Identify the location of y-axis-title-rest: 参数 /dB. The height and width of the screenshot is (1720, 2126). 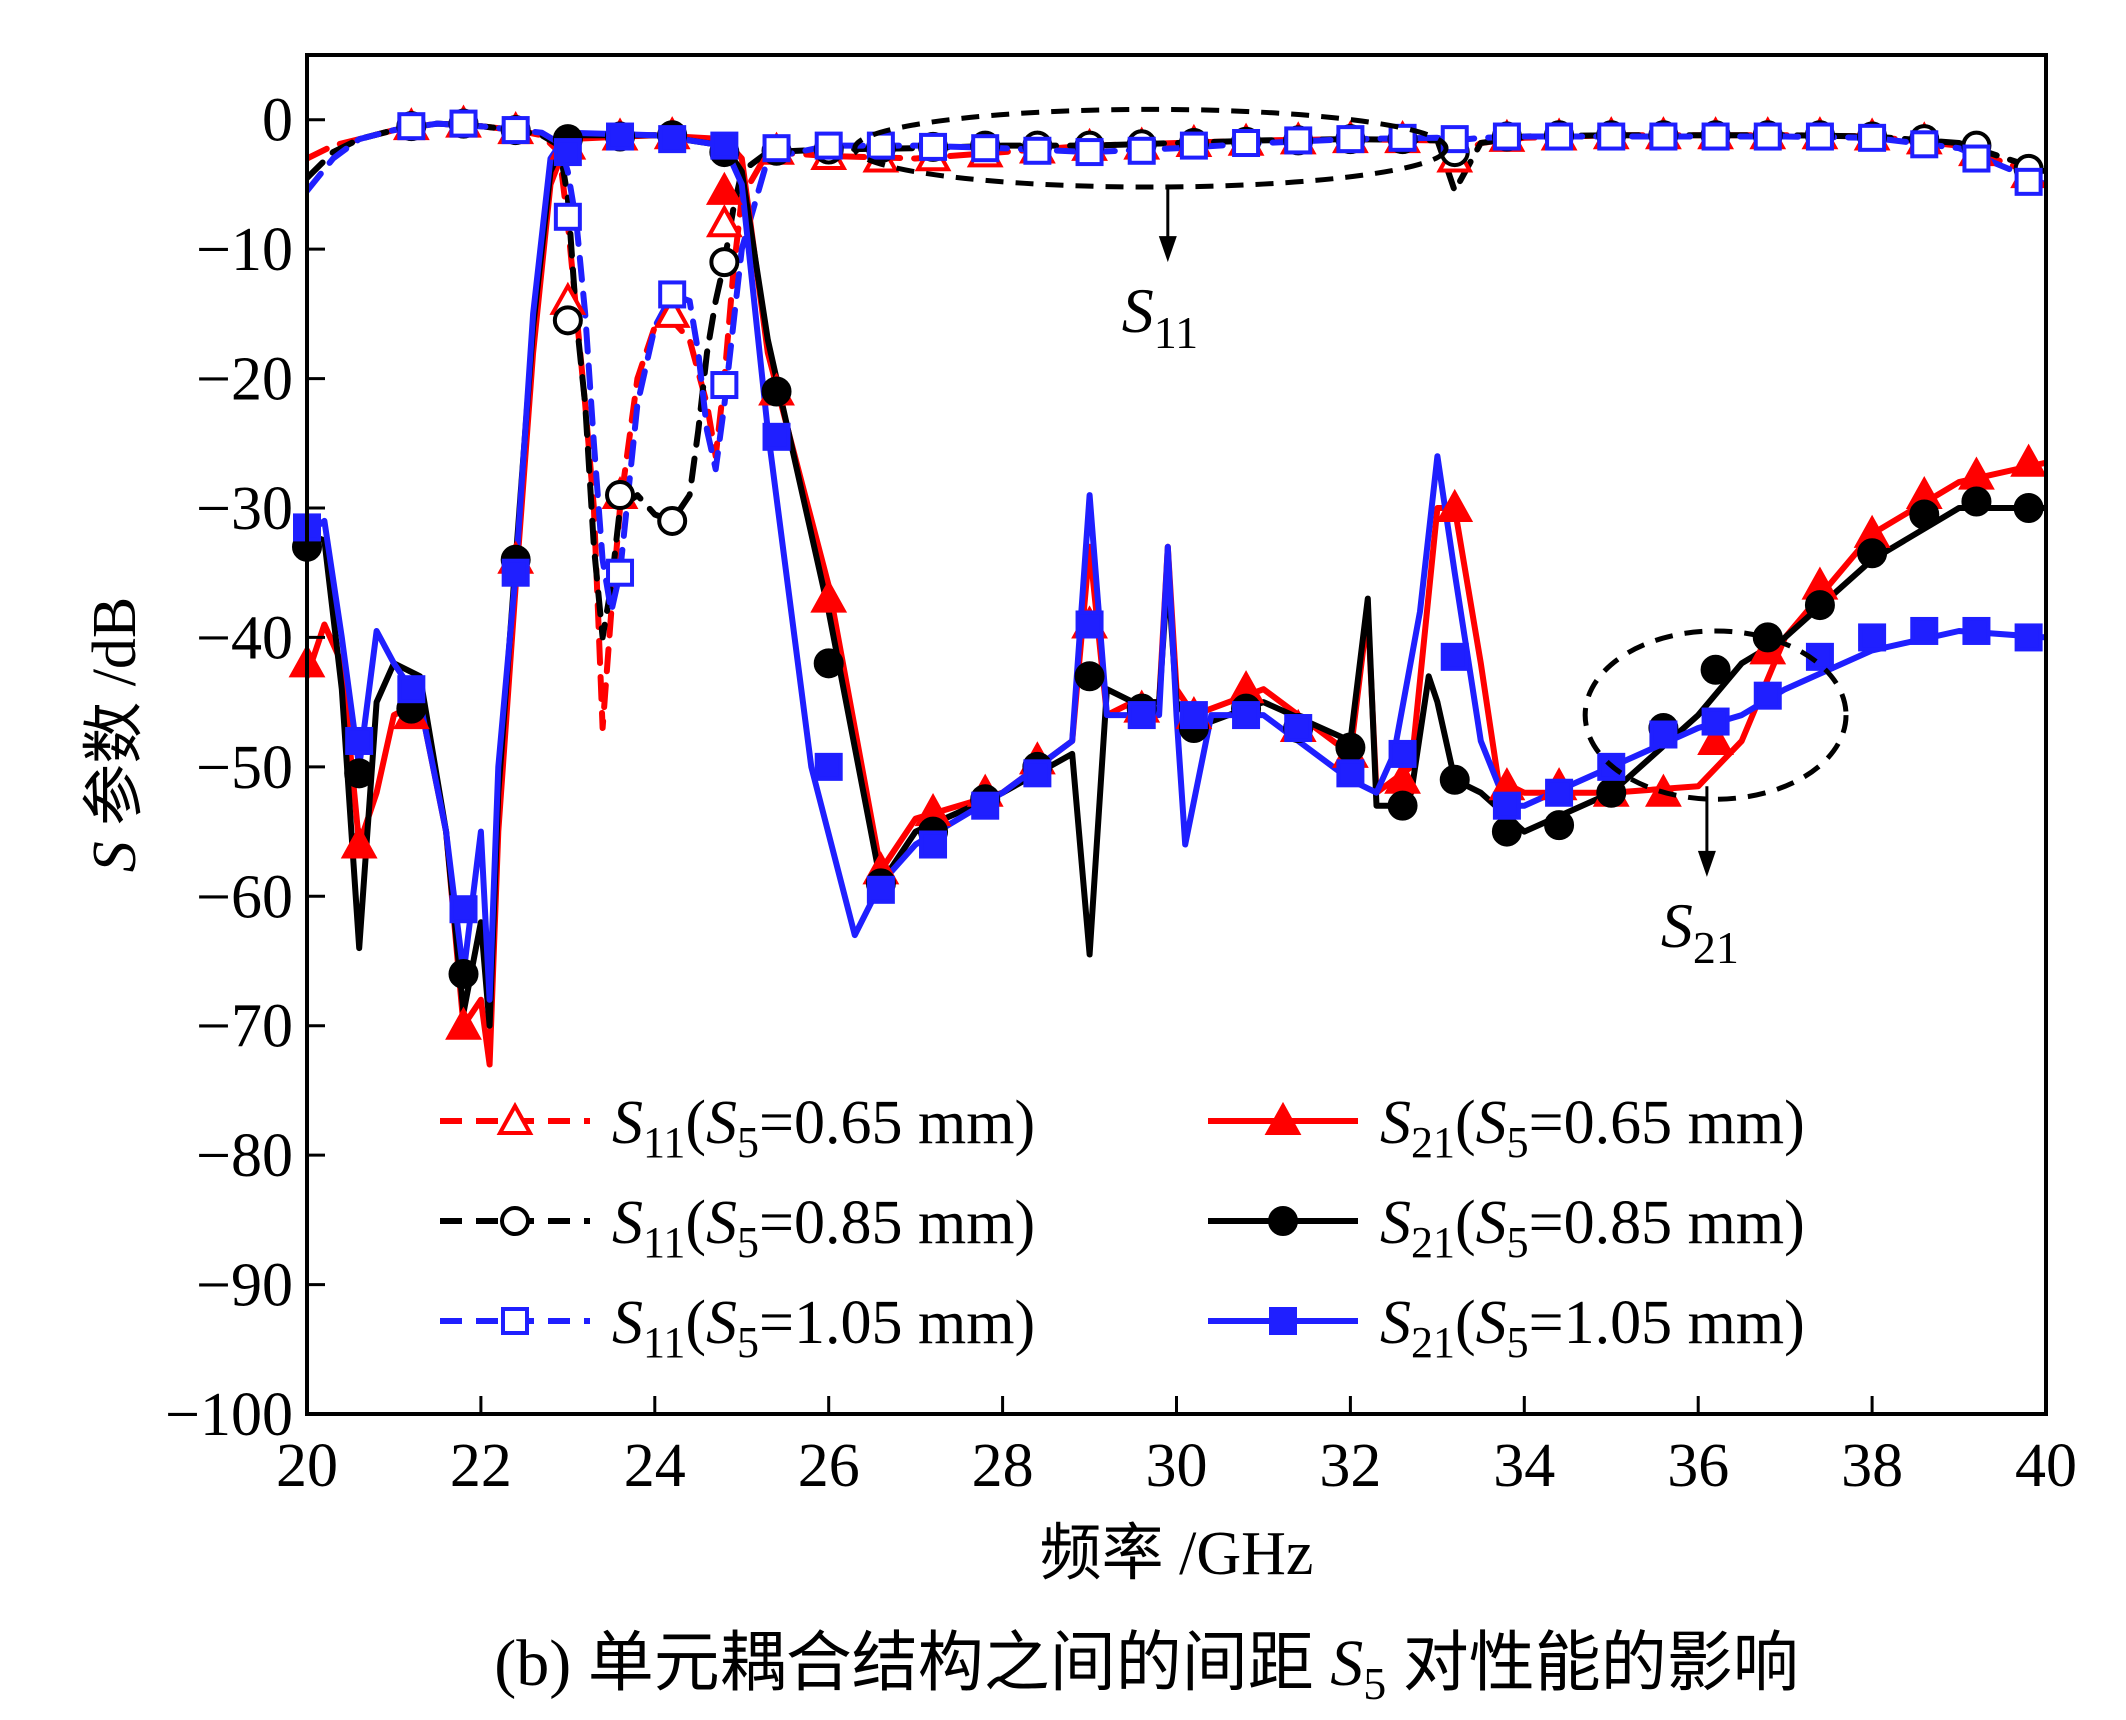
(115, 719).